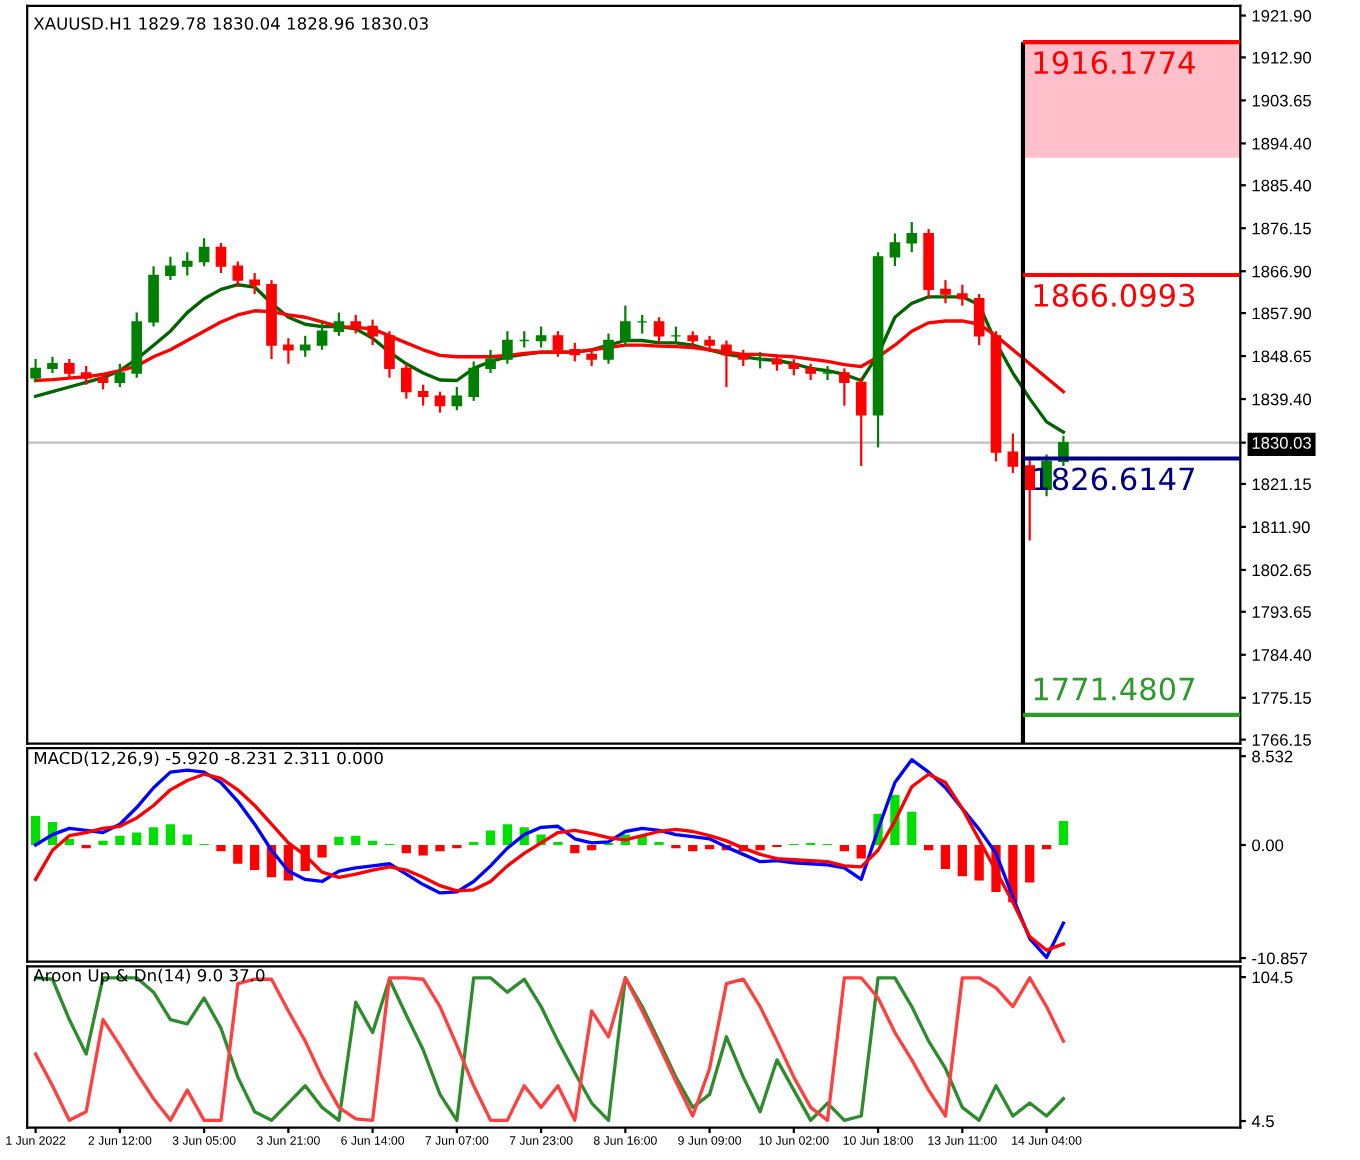  I want to click on ref-line-label: 1866.0993, so click(1114, 295).